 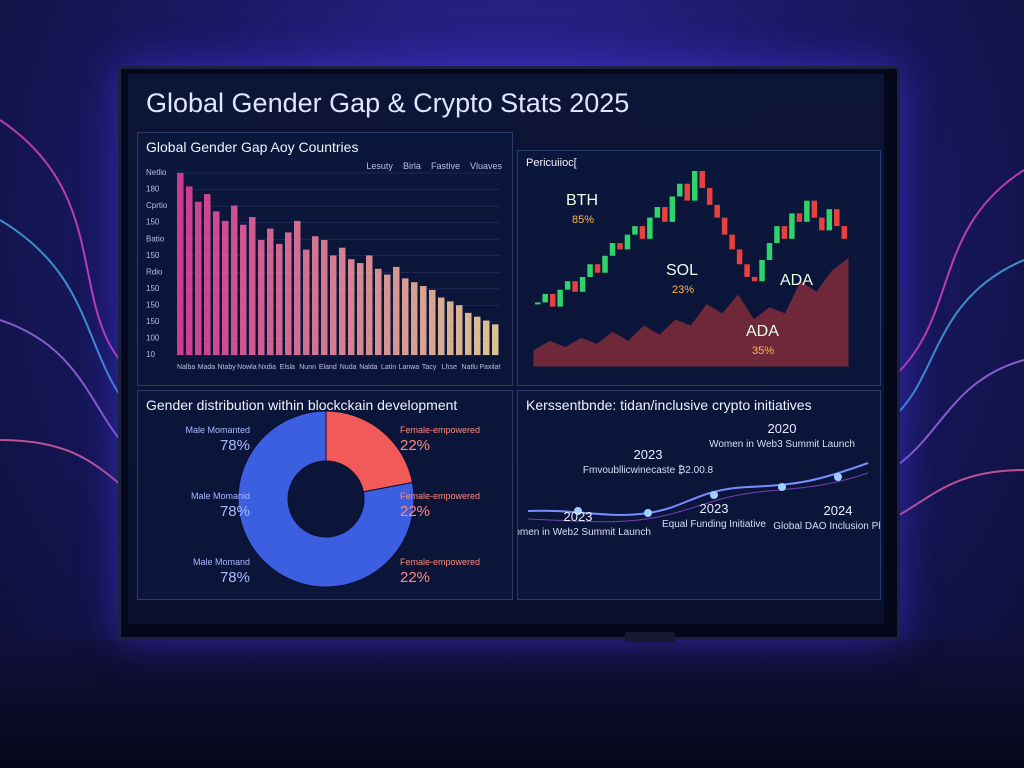 What do you see at coordinates (155, 238) in the screenshot?
I see `y-label: Batio` at bounding box center [155, 238].